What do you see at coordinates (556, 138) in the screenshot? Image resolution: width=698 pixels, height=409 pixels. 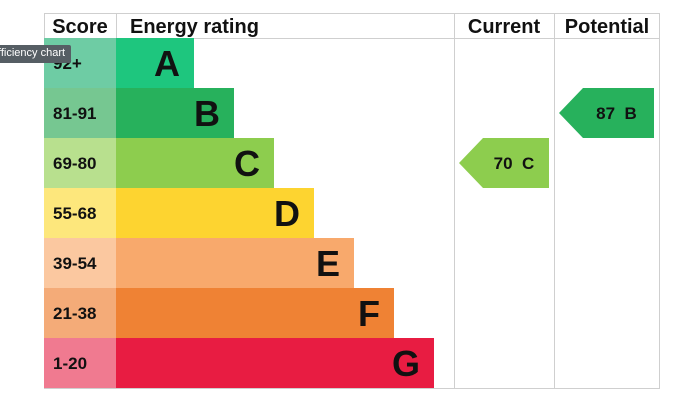 I see `rating-markers: 70 C 87 B` at bounding box center [556, 138].